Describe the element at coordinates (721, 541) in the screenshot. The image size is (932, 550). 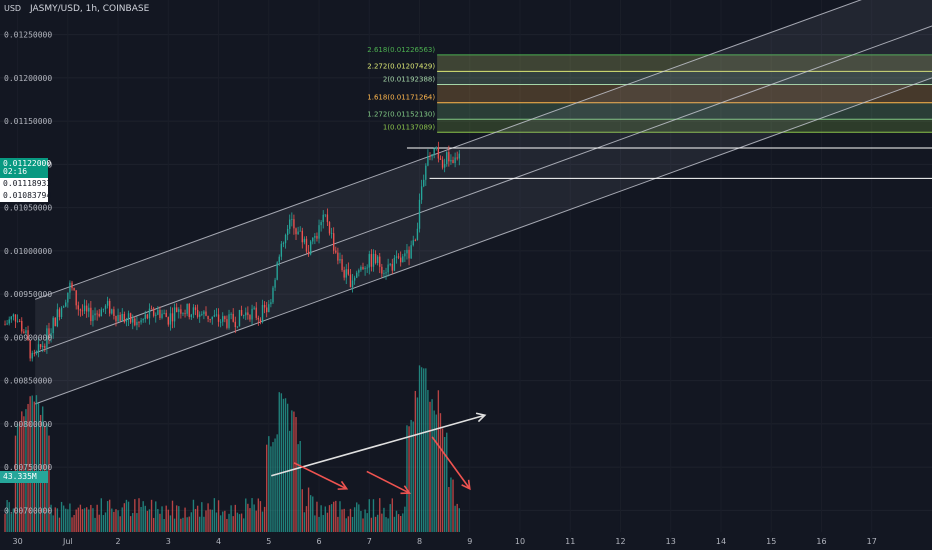
I see `time-tick-label: 14` at that location.